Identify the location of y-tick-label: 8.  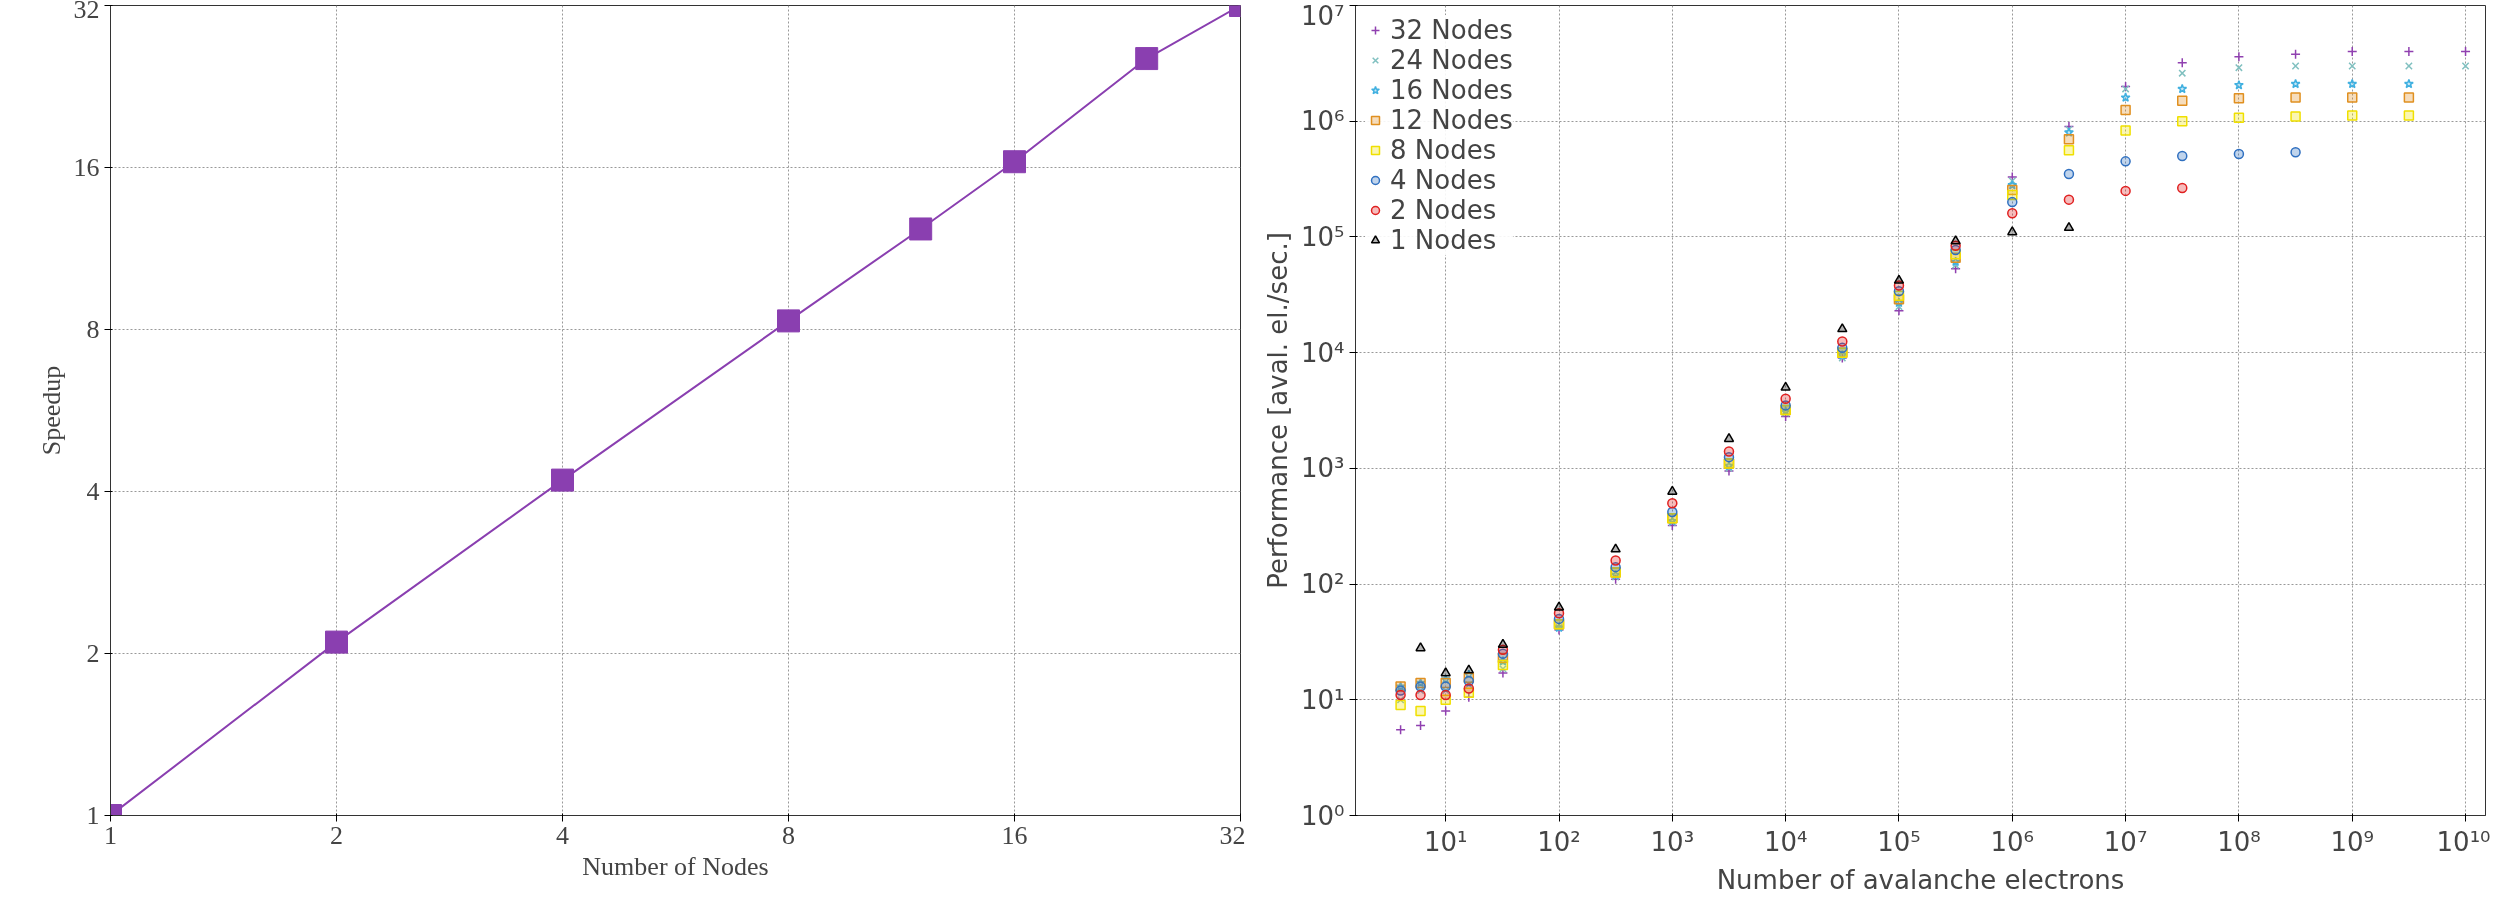
(93, 329).